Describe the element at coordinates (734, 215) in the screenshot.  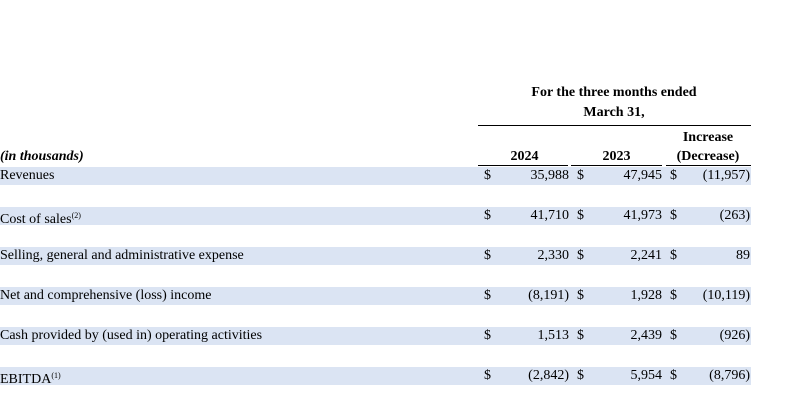
I see `value-change: (263)` at that location.